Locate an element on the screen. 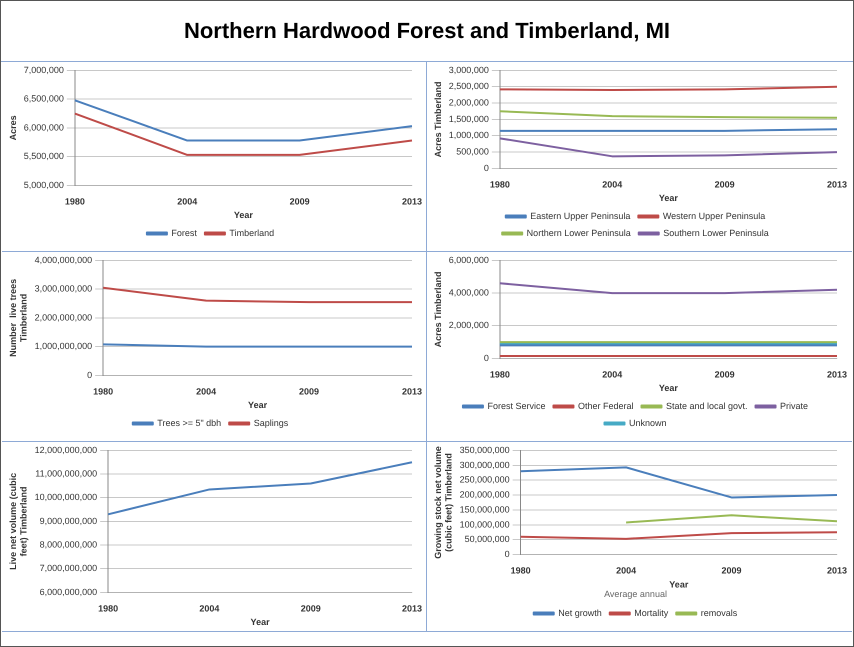  legend-label: Other Federal is located at coordinates (606, 405).